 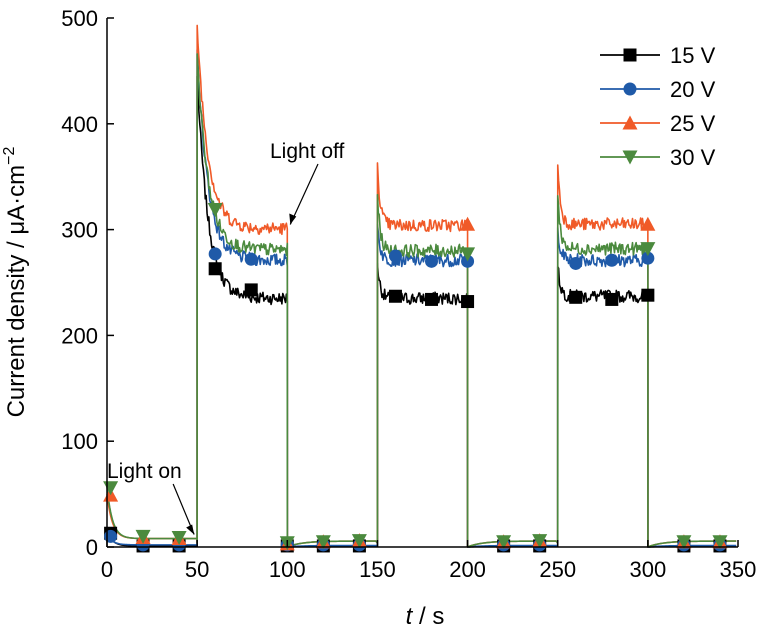 What do you see at coordinates (738, 569) in the screenshot?
I see `x-tick-label-350: 350` at bounding box center [738, 569].